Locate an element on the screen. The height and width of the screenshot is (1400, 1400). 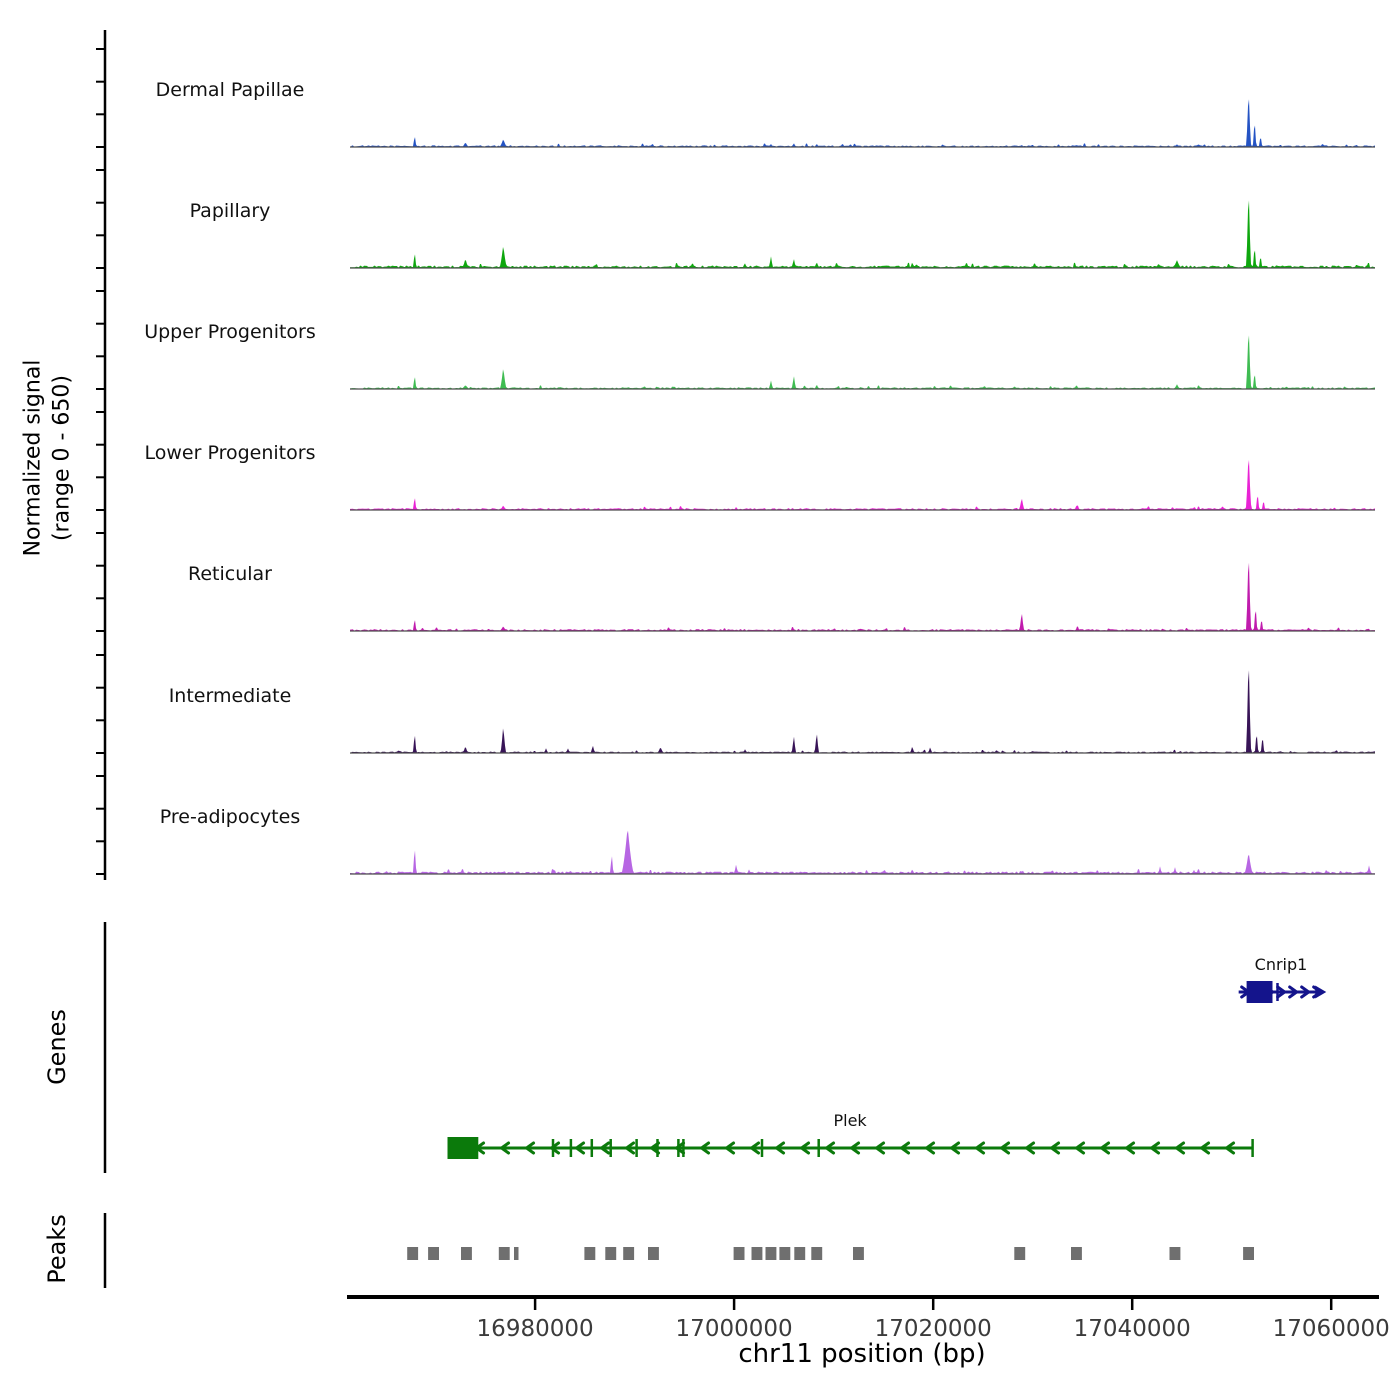
track-signal-dermal-papillae is located at coordinates (862, 123).